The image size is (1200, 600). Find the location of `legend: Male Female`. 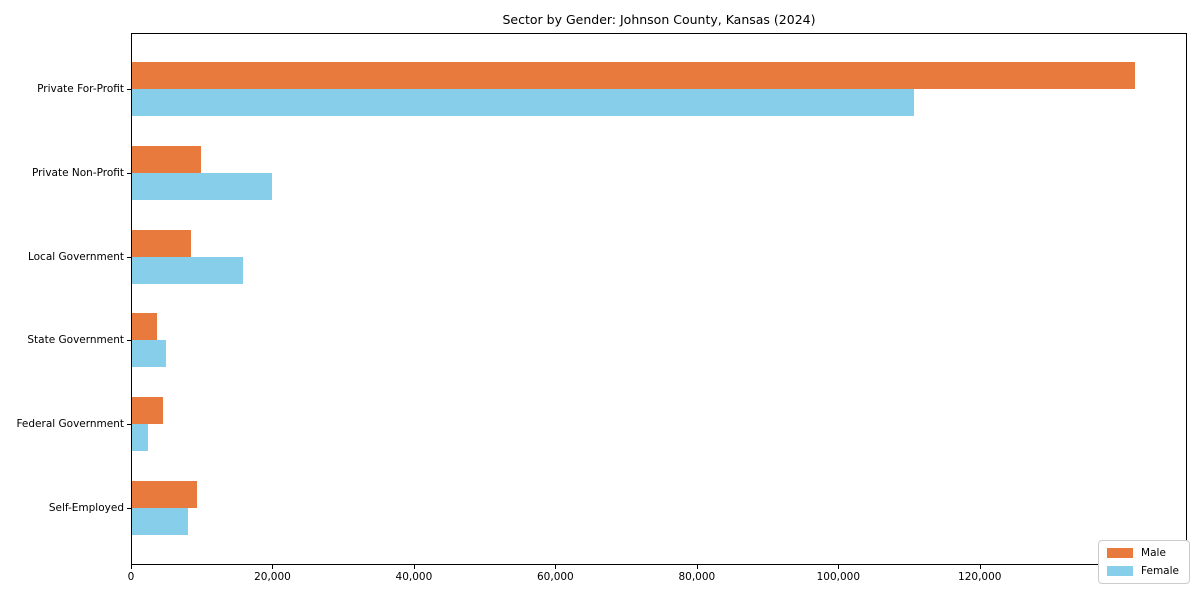

legend: Male Female is located at coordinates (1144, 562).